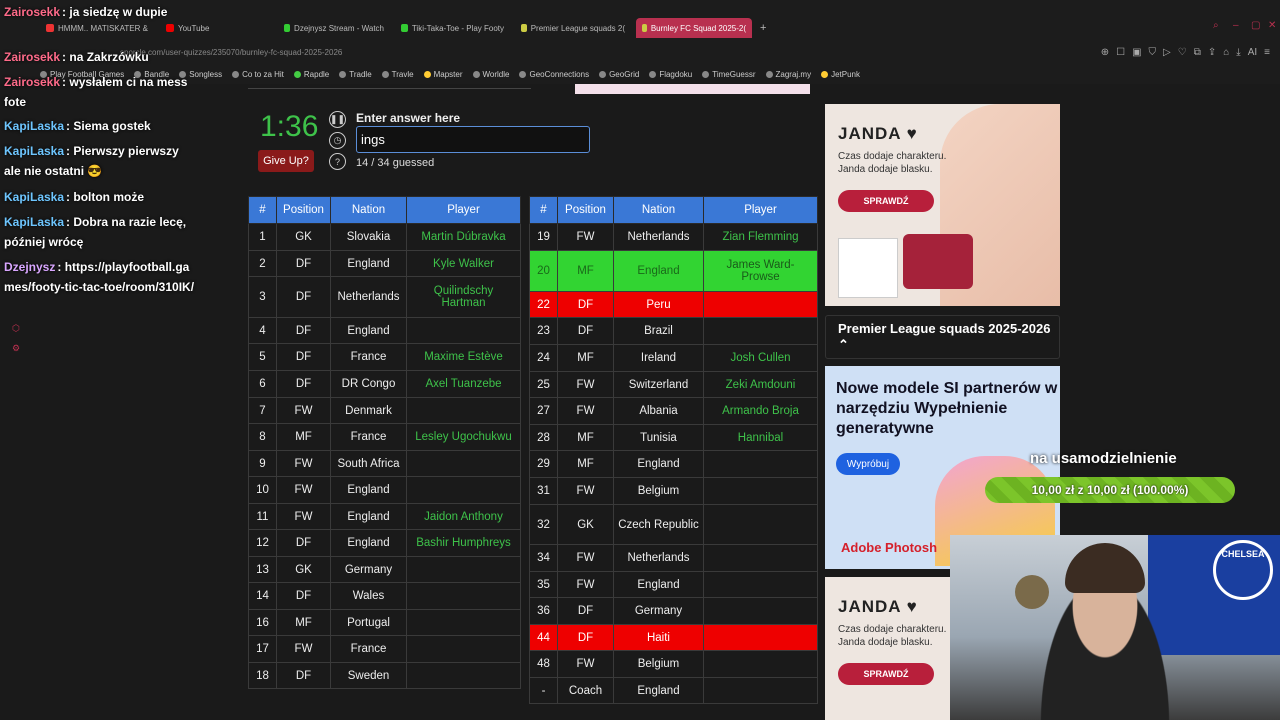 This screenshot has height=720, width=1280. I want to click on lock-icon: ⌂, so click(1226, 52).